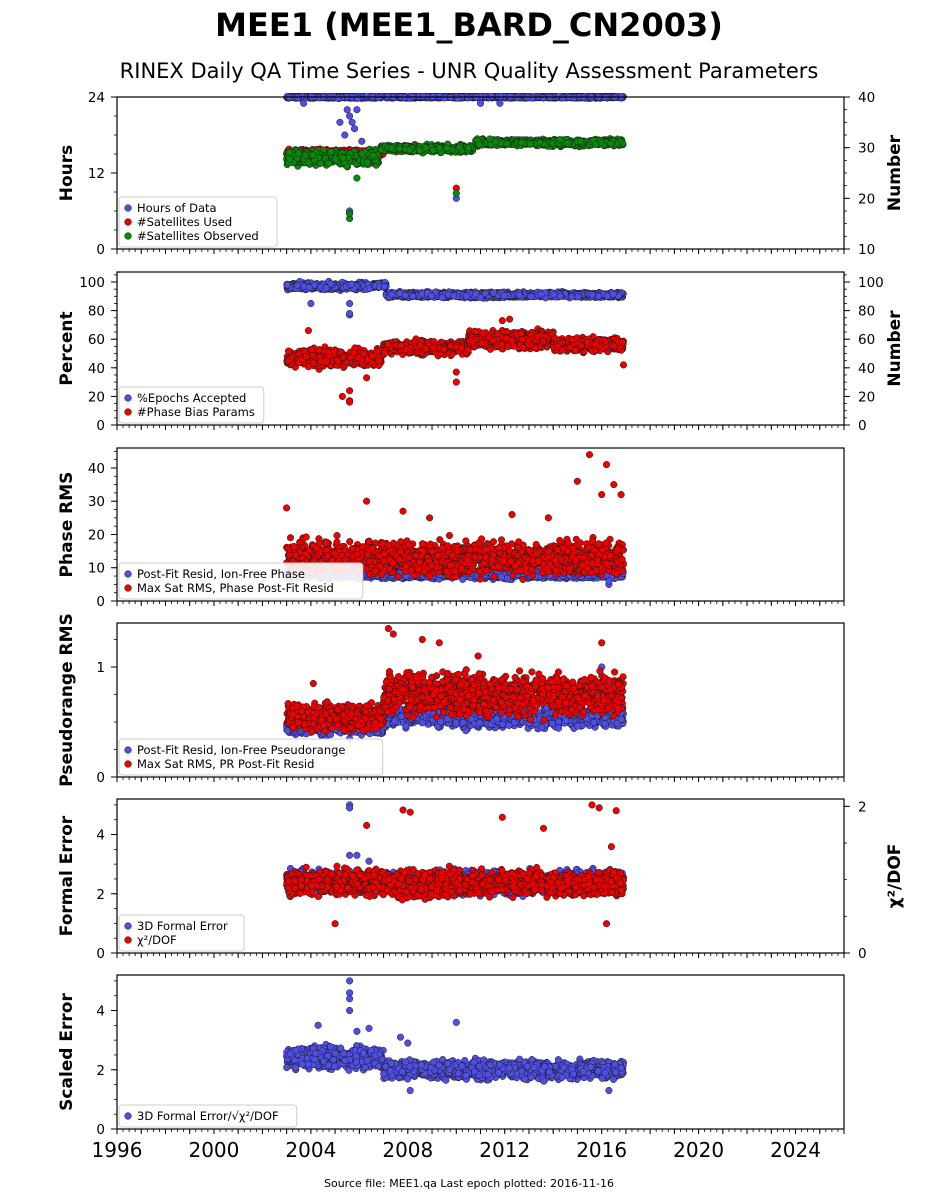  I want to click on legend-label: Hours of Data, so click(177, 208).